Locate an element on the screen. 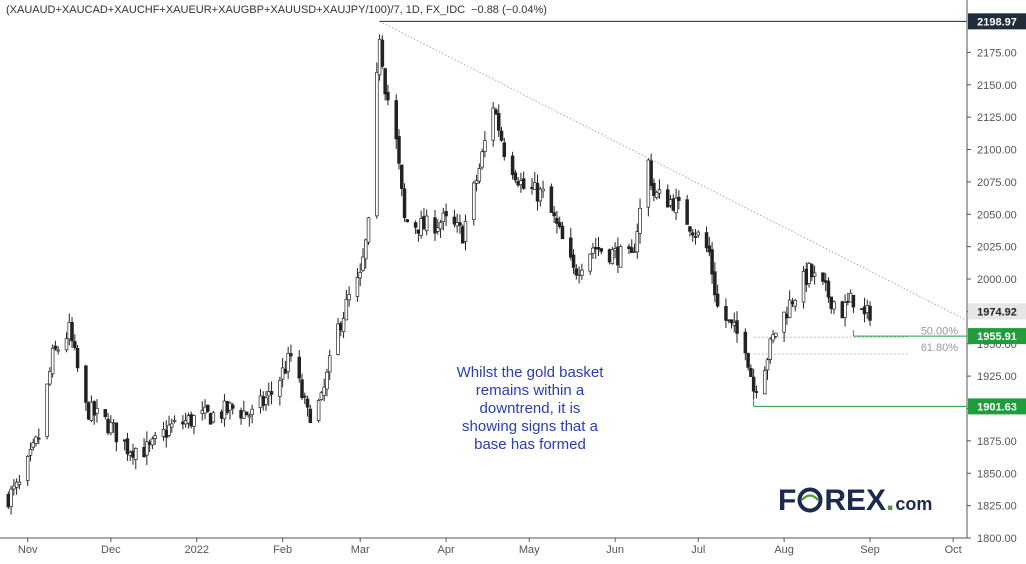  logo-f: F is located at coordinates (787, 500).